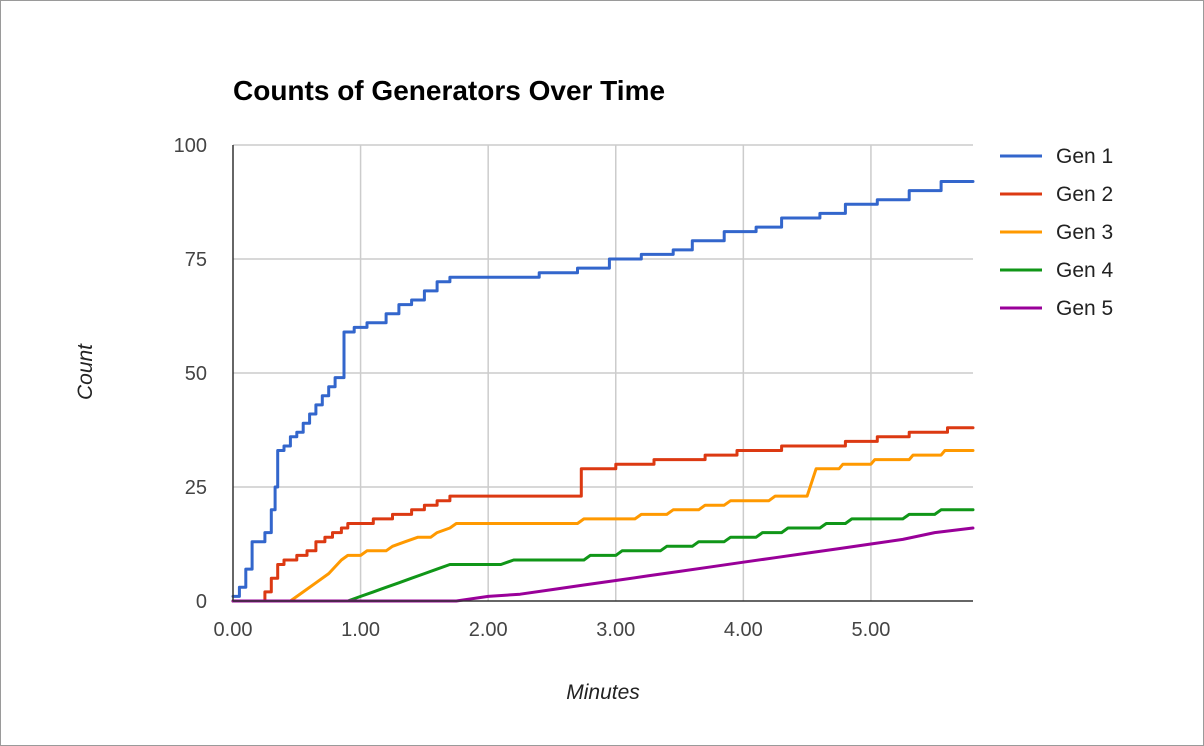  I want to click on x-tick-label: 3.00, so click(615, 630).